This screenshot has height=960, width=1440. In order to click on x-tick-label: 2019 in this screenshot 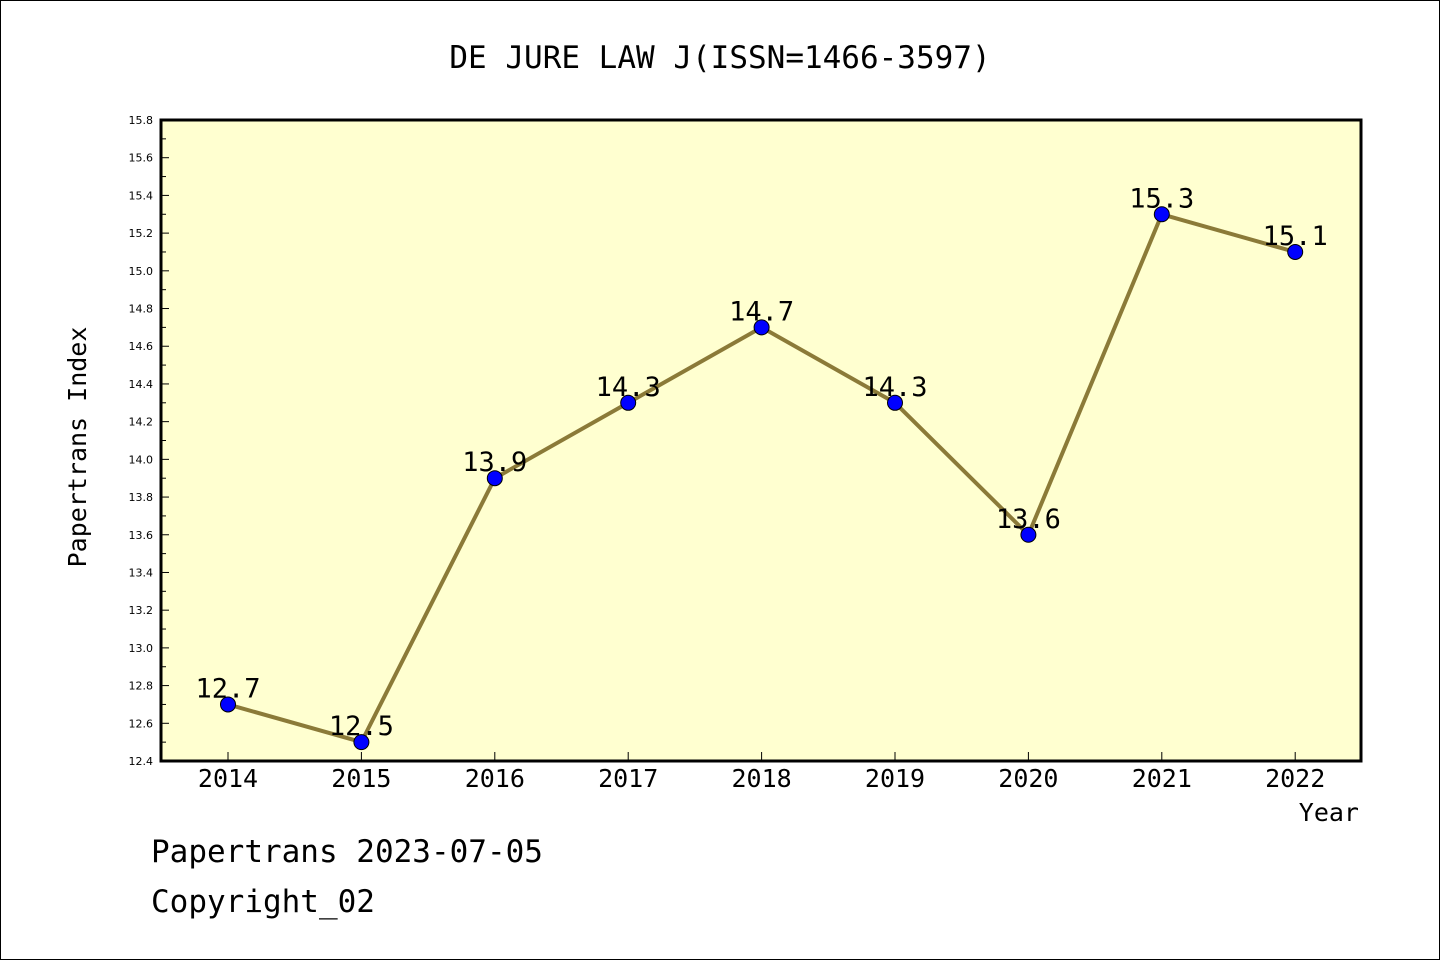, I will do `click(895, 778)`.